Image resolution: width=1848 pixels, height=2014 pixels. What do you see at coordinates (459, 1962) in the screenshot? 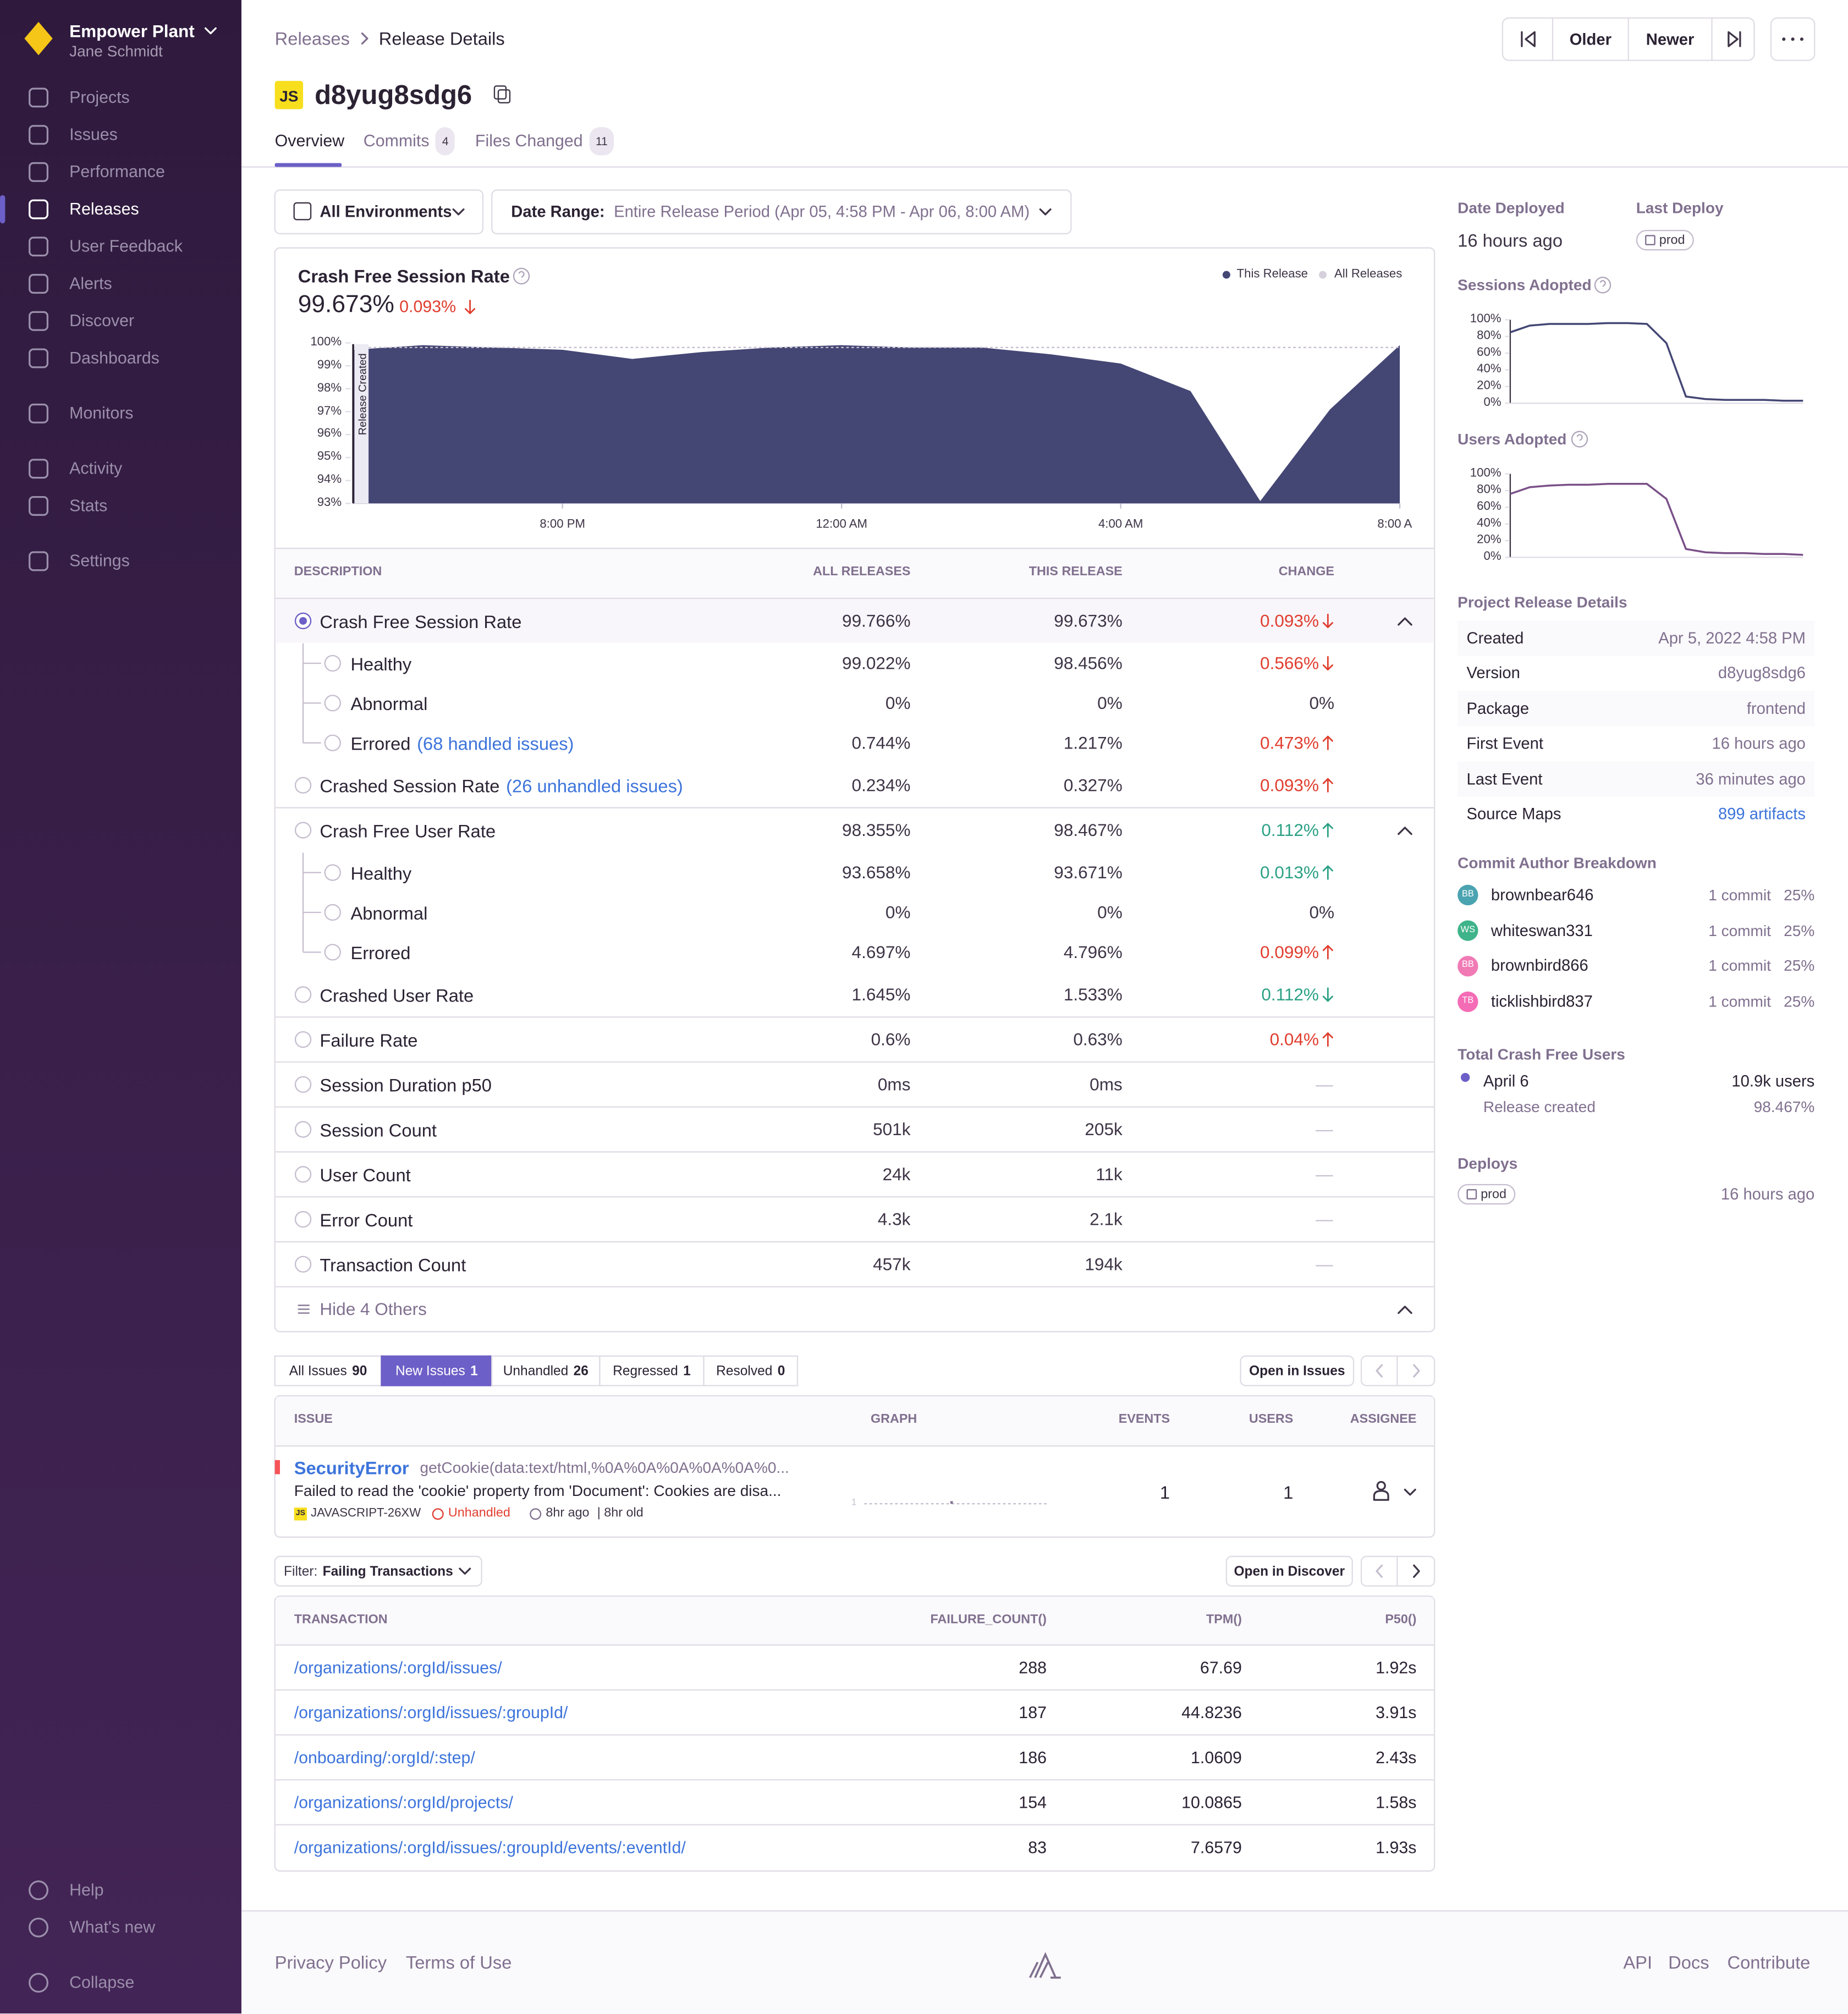
I see `footer-link: Terms of Use` at bounding box center [459, 1962].